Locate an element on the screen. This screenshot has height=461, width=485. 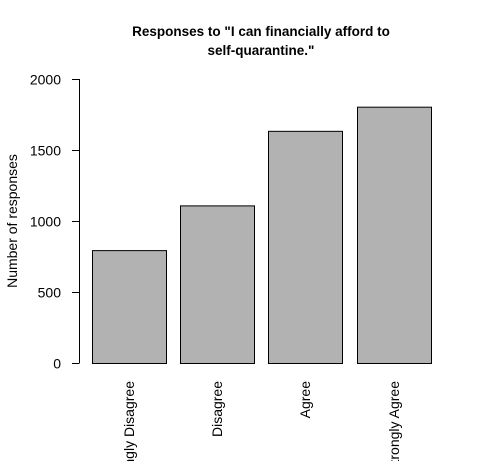
bar-strongly-disagree is located at coordinates (130, 307).